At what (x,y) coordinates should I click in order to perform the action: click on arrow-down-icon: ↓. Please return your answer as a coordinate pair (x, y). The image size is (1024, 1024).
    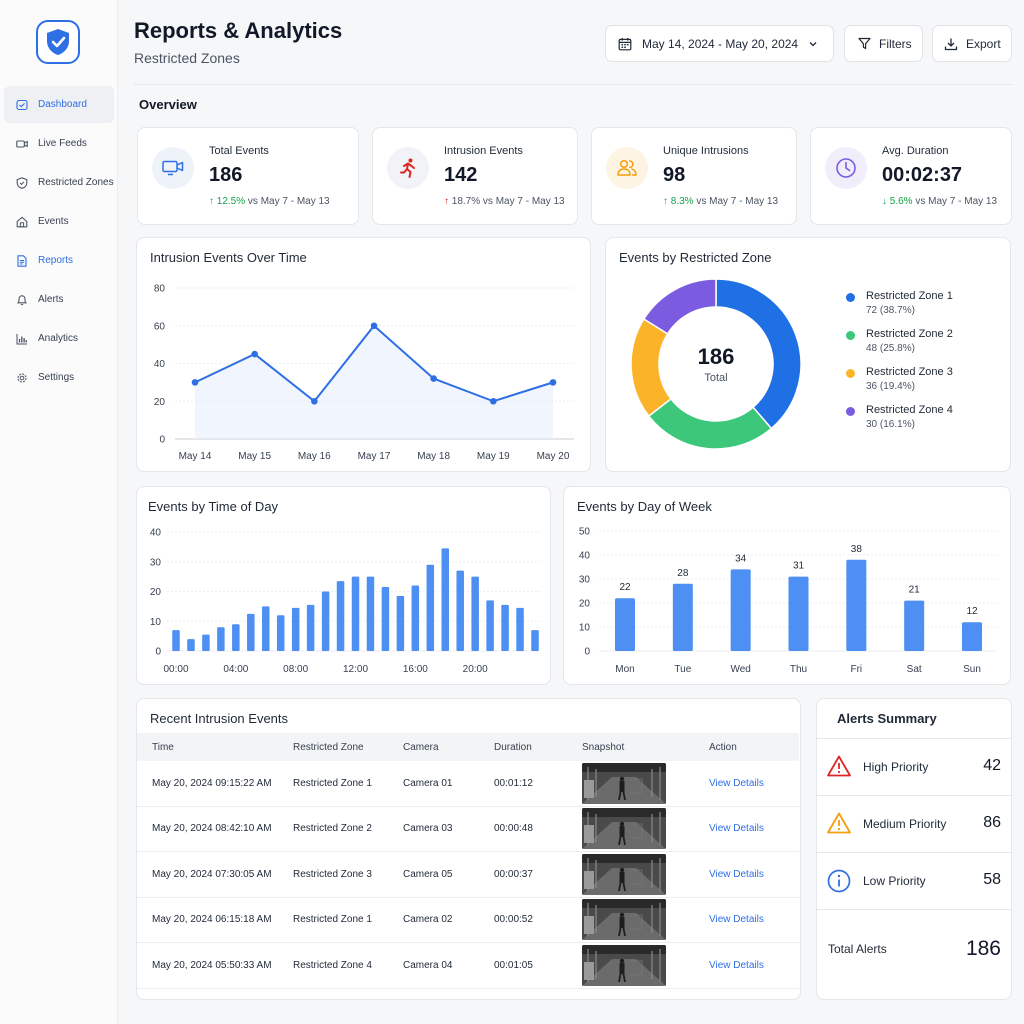
    Looking at the image, I should click on (884, 201).